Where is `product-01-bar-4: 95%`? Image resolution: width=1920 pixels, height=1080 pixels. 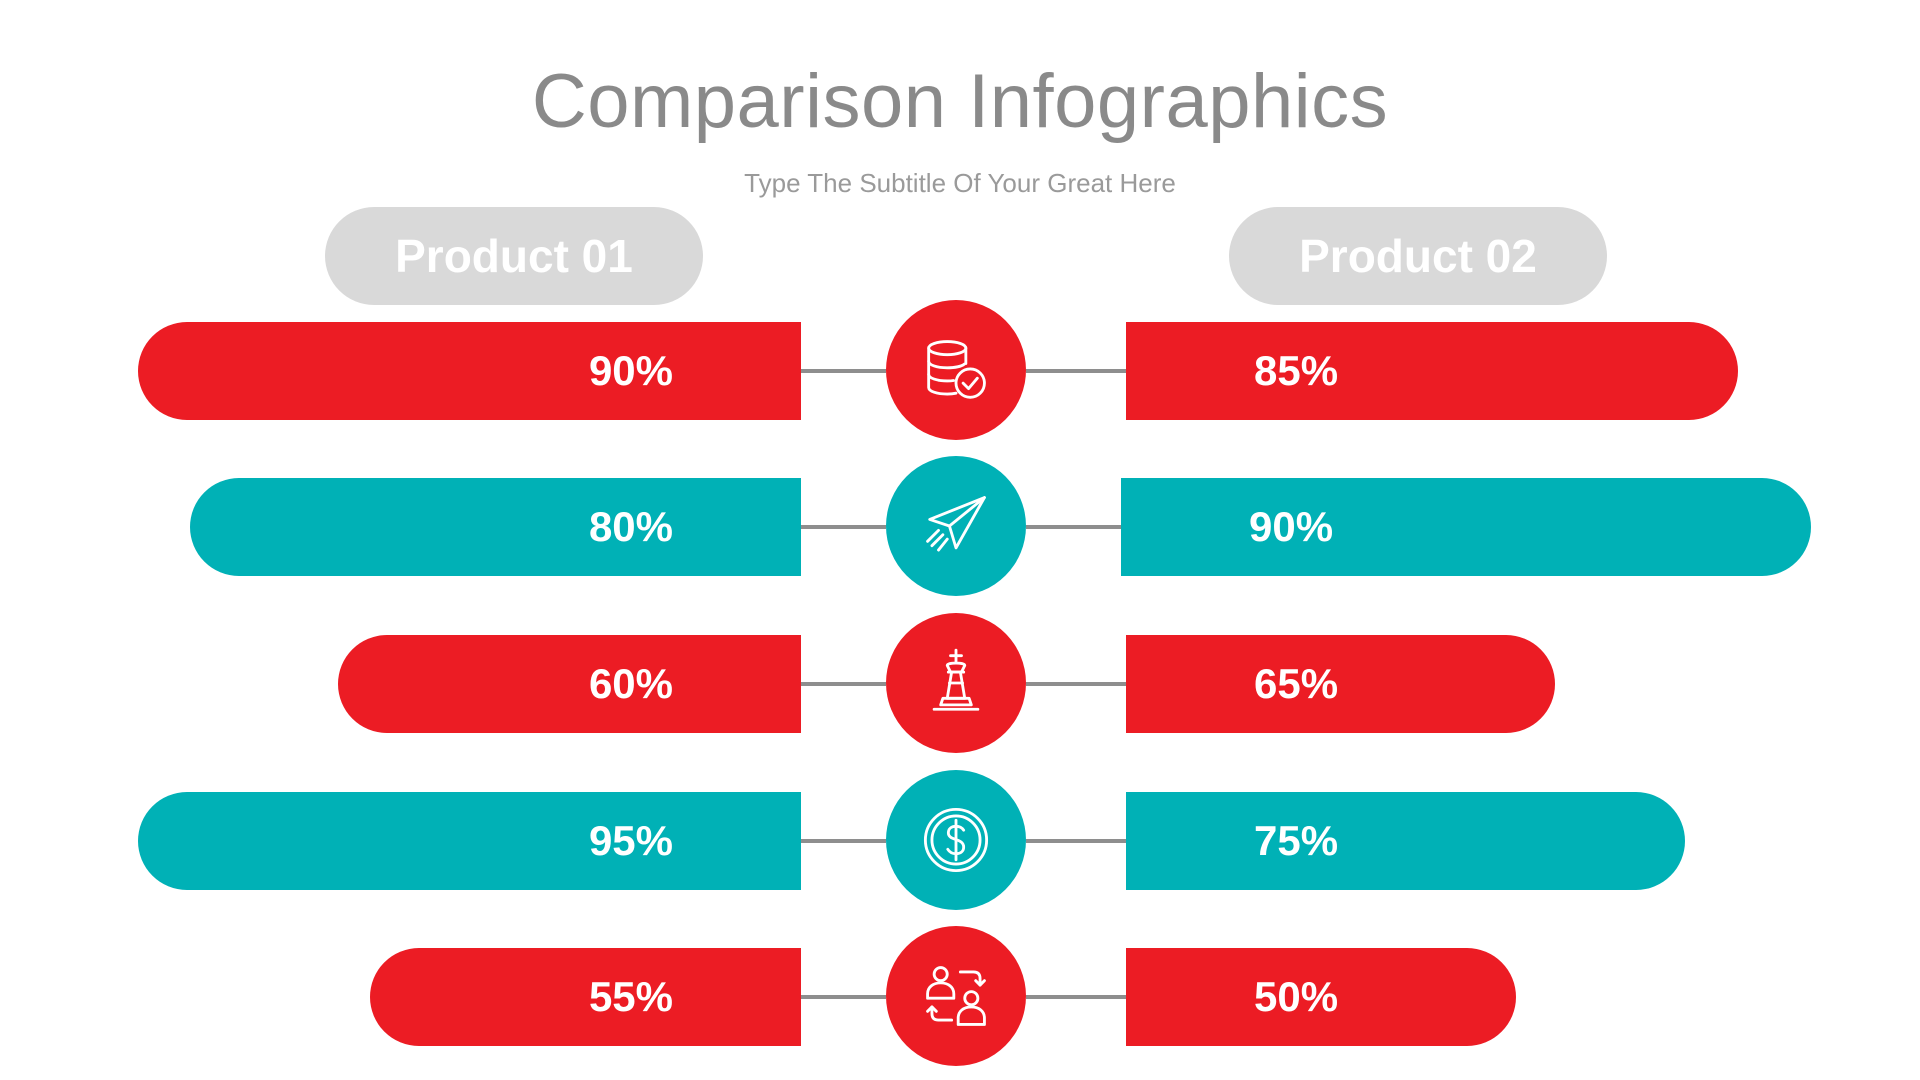
product-01-bar-4: 95% is located at coordinates (469, 841).